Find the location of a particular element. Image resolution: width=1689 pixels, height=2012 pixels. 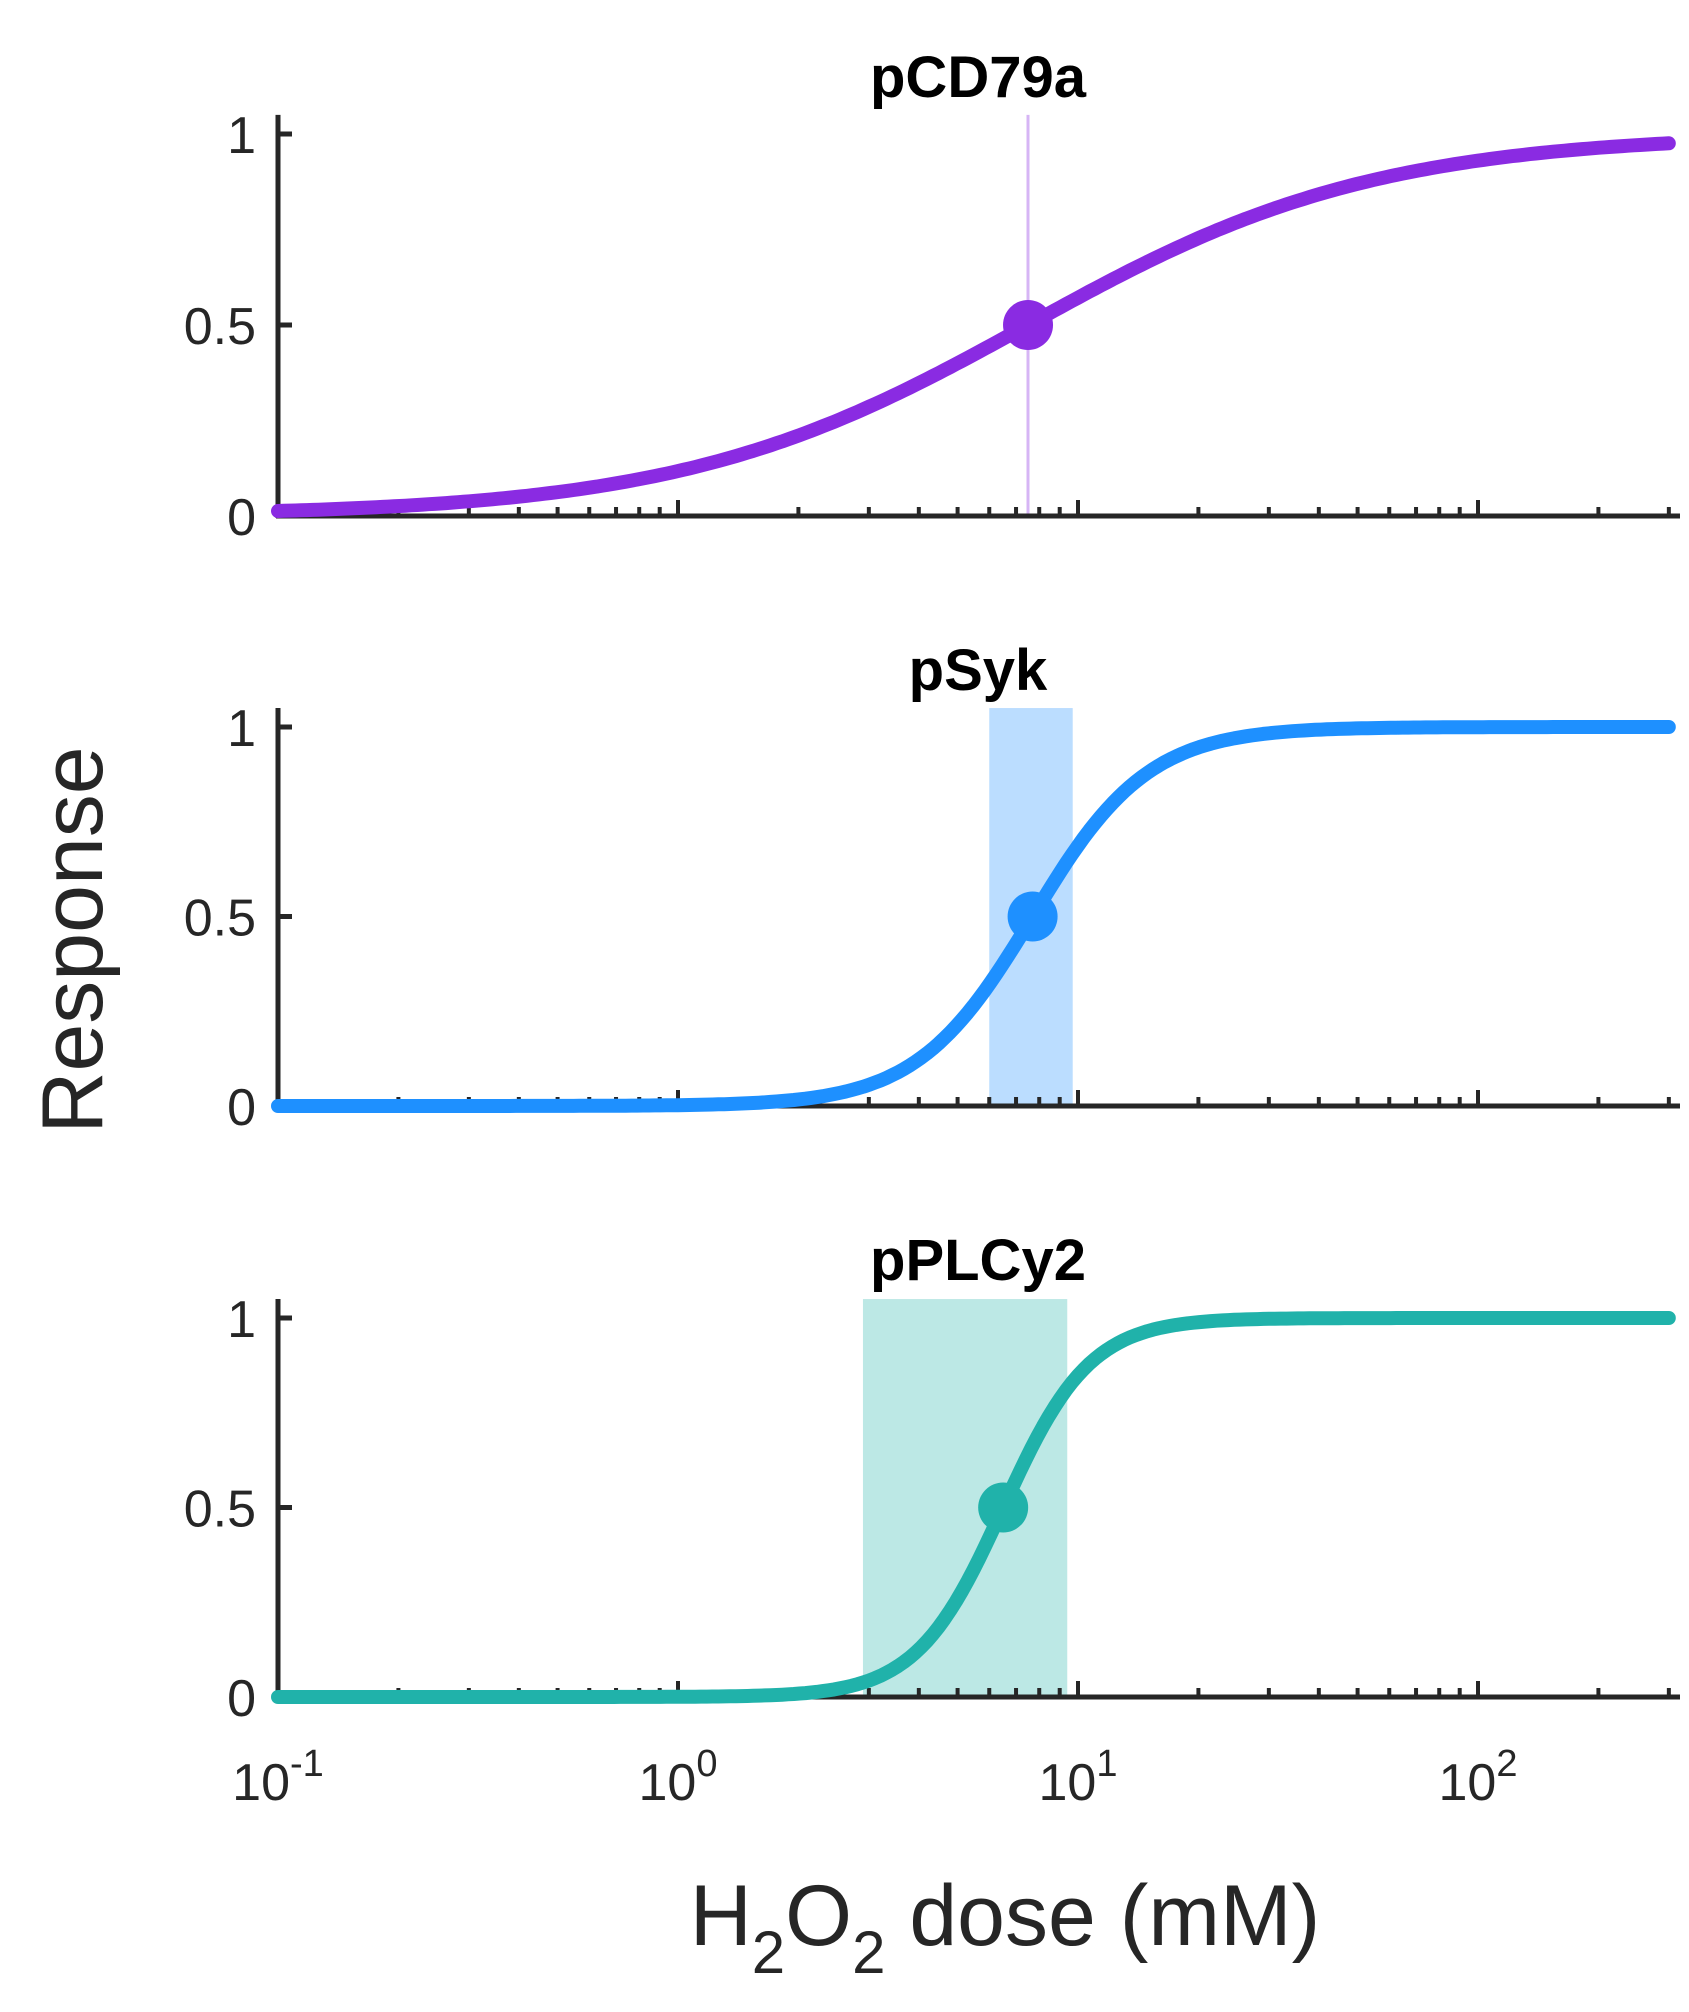

ec50-interval-band is located at coordinates (965, 1498).